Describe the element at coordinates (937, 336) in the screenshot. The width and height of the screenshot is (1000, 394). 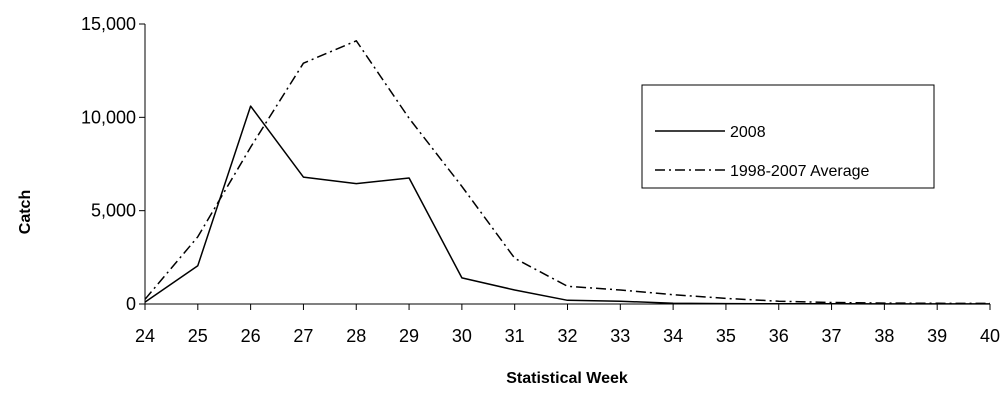
I see `x-tick-label: 39` at that location.